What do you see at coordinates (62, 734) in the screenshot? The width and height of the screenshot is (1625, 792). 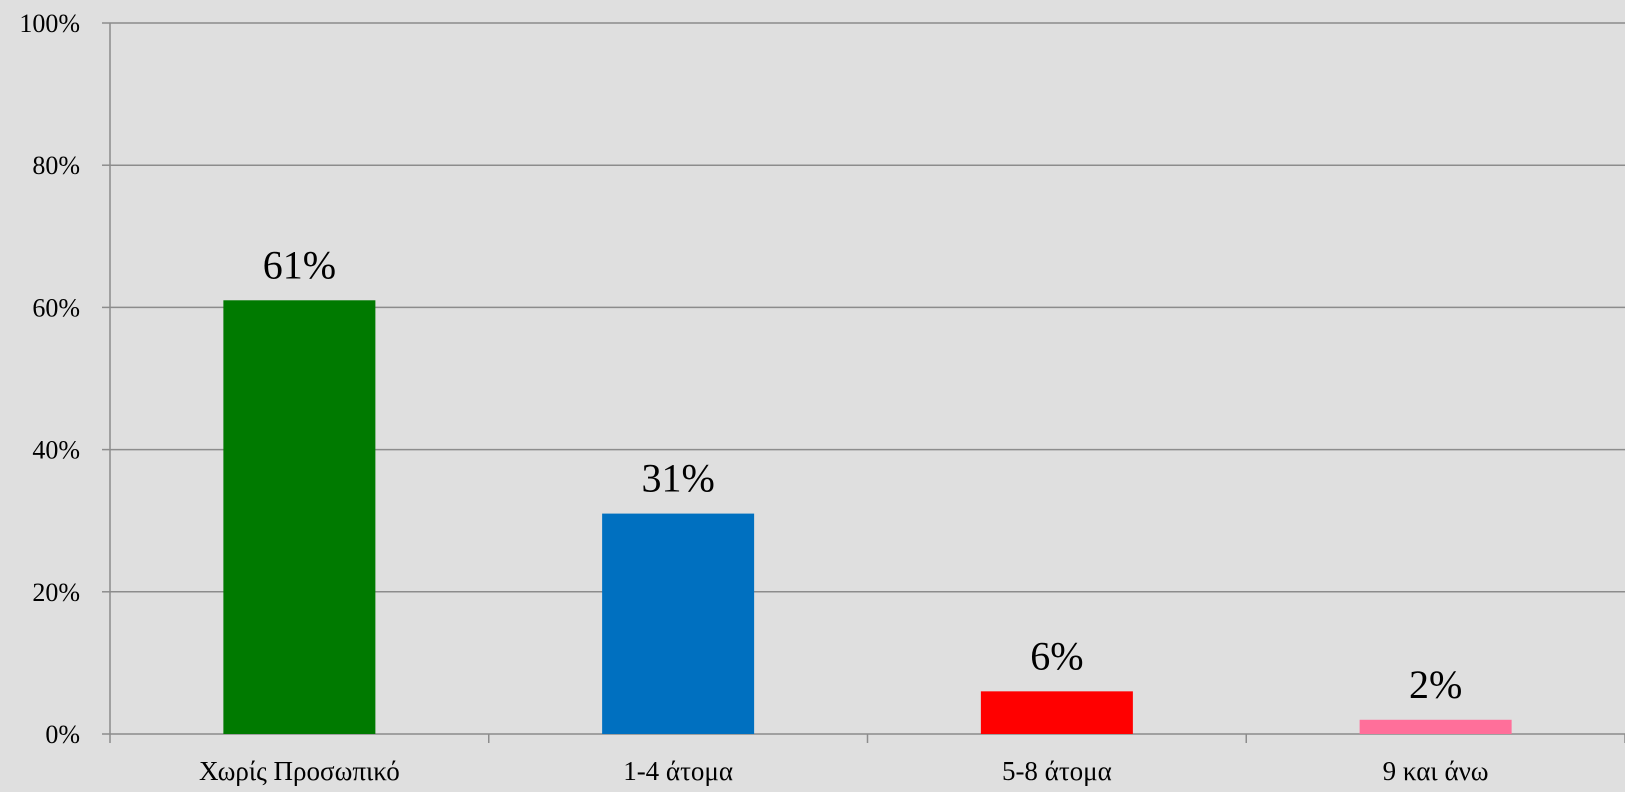 I see `y-tick-label: 0%` at bounding box center [62, 734].